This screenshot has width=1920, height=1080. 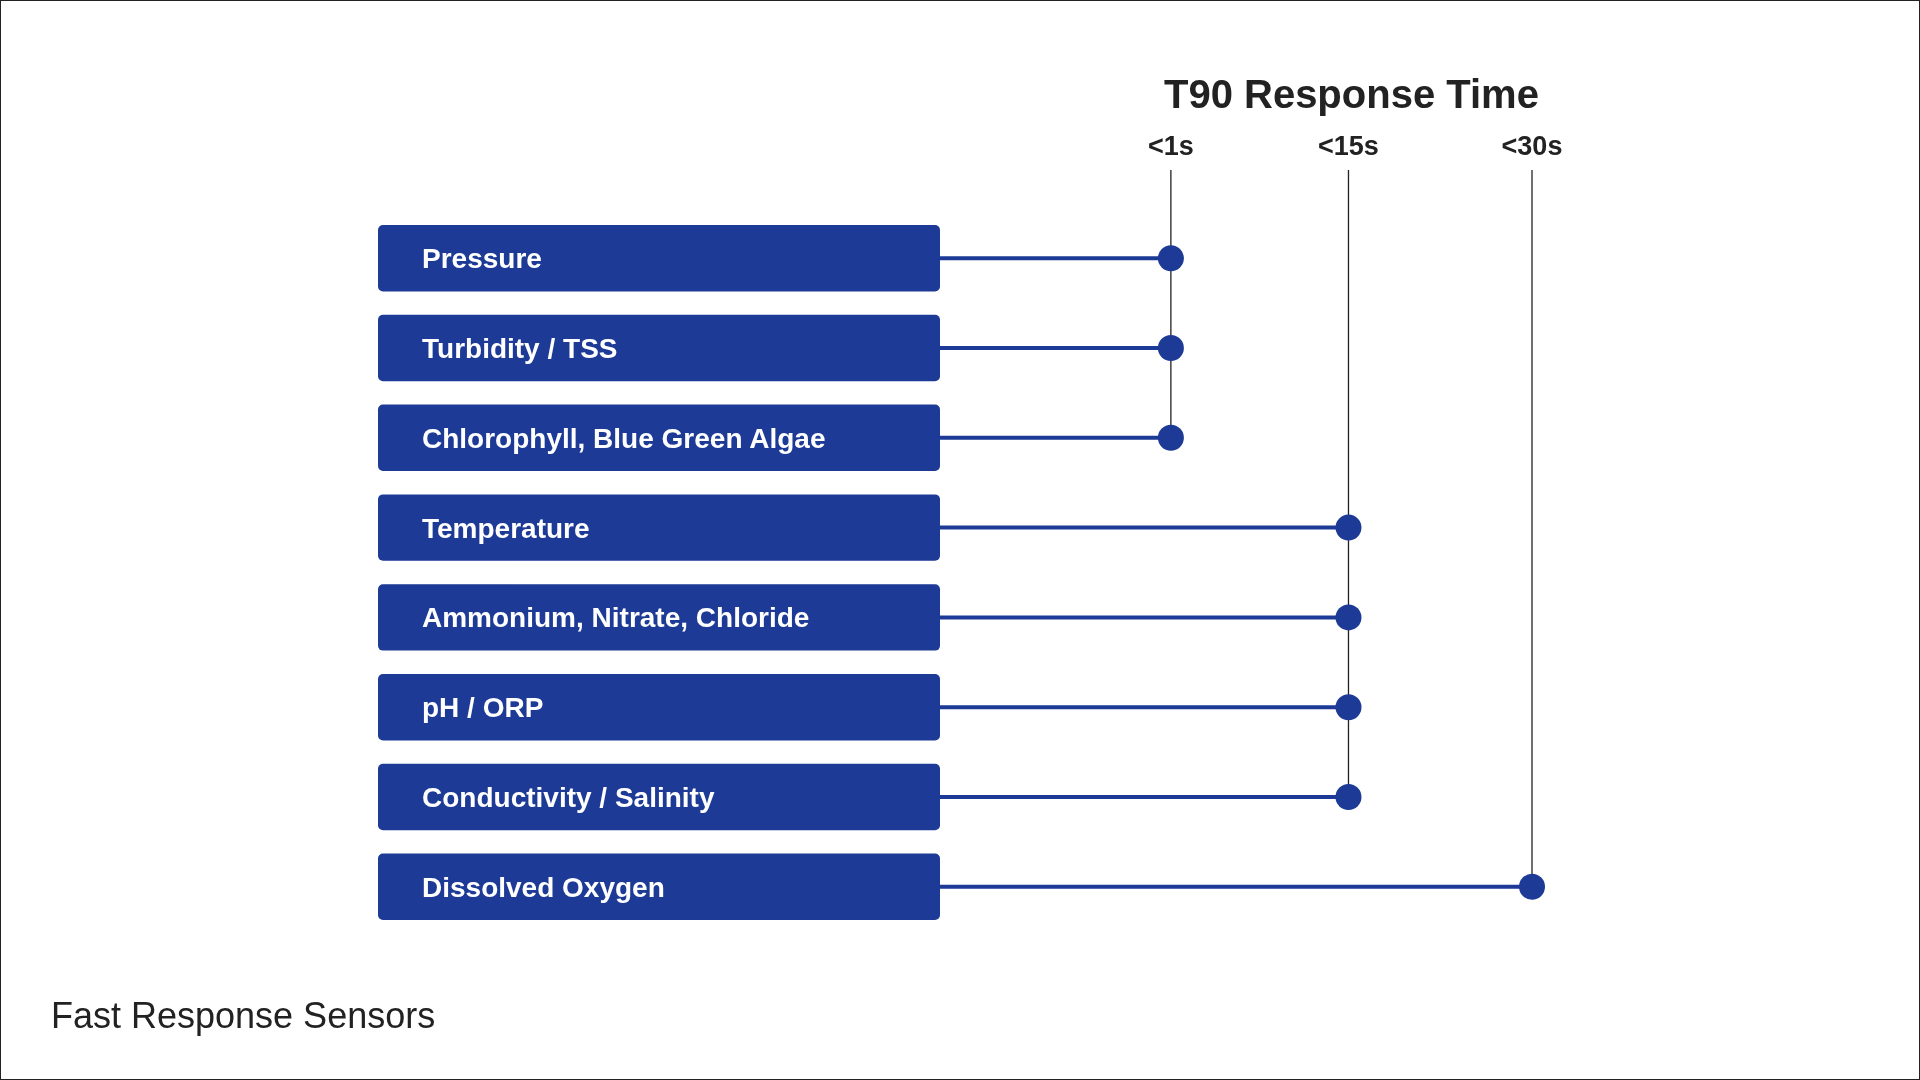 What do you see at coordinates (1170, 146) in the screenshot?
I see `ref-line-label: <1s` at bounding box center [1170, 146].